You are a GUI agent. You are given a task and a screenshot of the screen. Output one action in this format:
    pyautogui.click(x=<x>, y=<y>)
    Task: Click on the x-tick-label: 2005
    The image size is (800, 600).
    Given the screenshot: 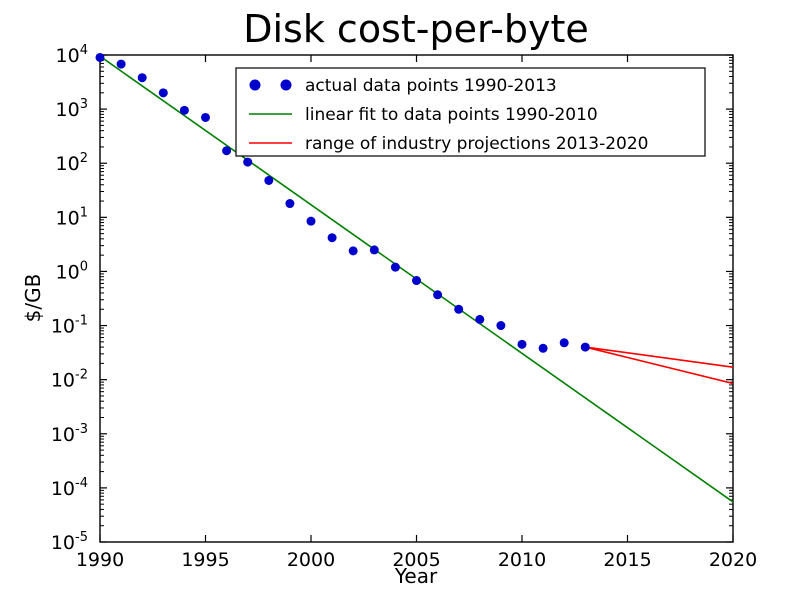 What is the action you would take?
    pyautogui.click(x=416, y=560)
    